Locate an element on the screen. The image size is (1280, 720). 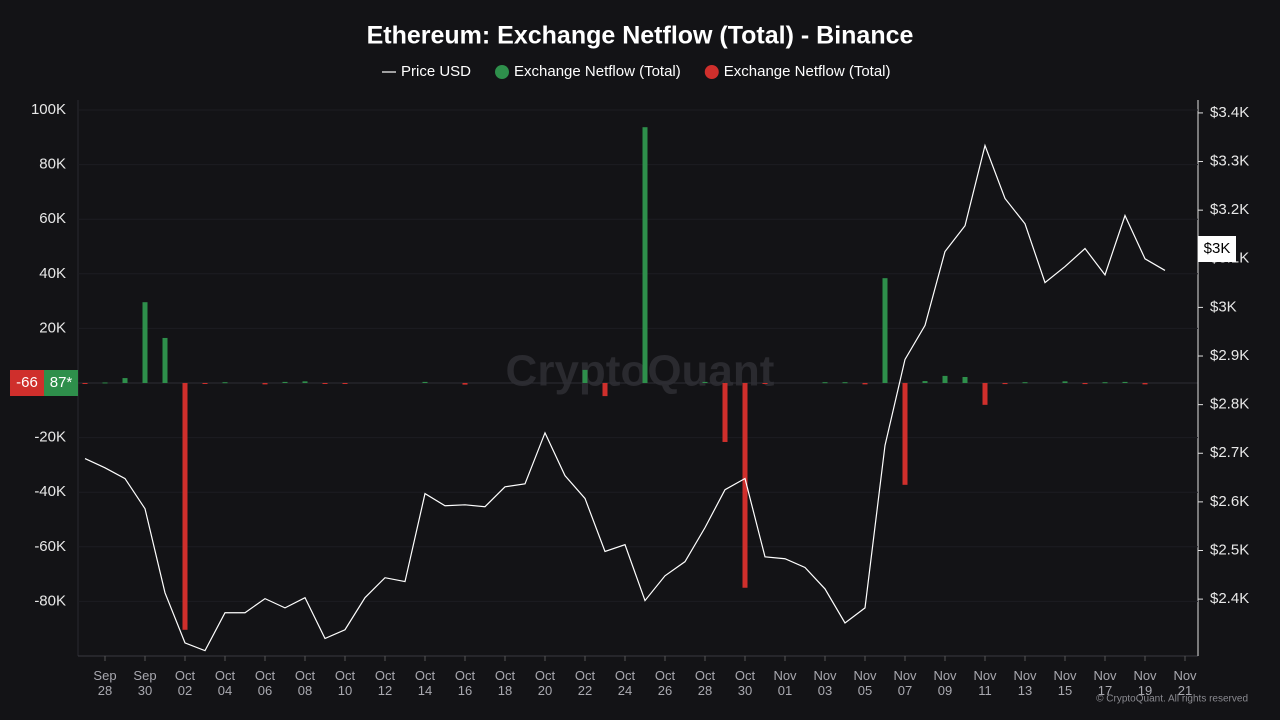
x-tick-label: Oct 26 is located at coordinates (665, 683).